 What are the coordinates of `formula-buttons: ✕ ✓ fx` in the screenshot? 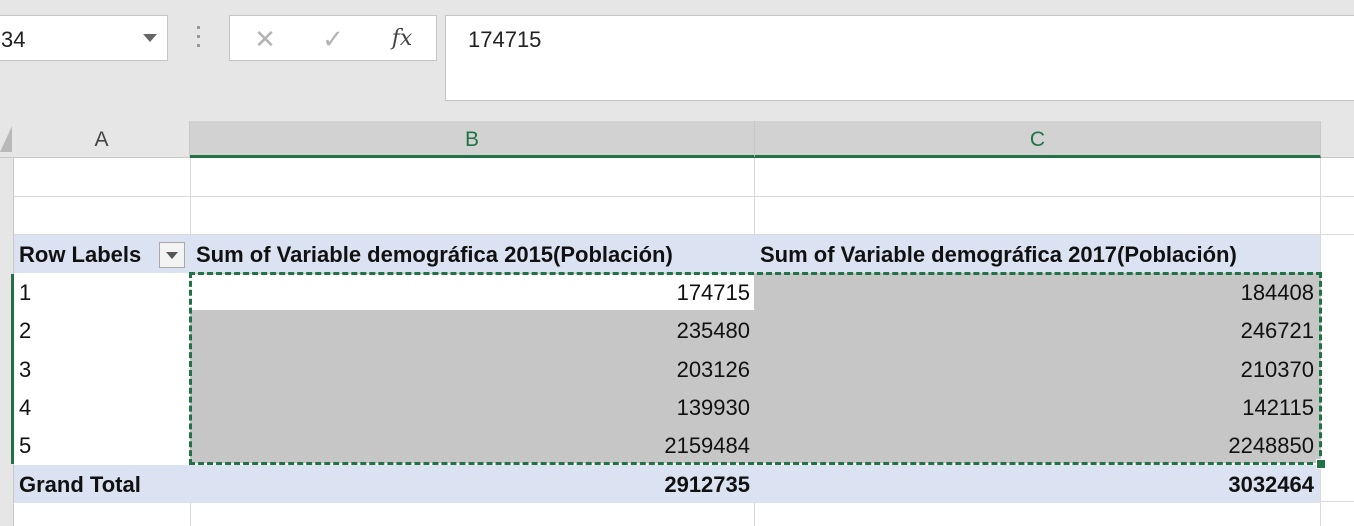 It's located at (333, 38).